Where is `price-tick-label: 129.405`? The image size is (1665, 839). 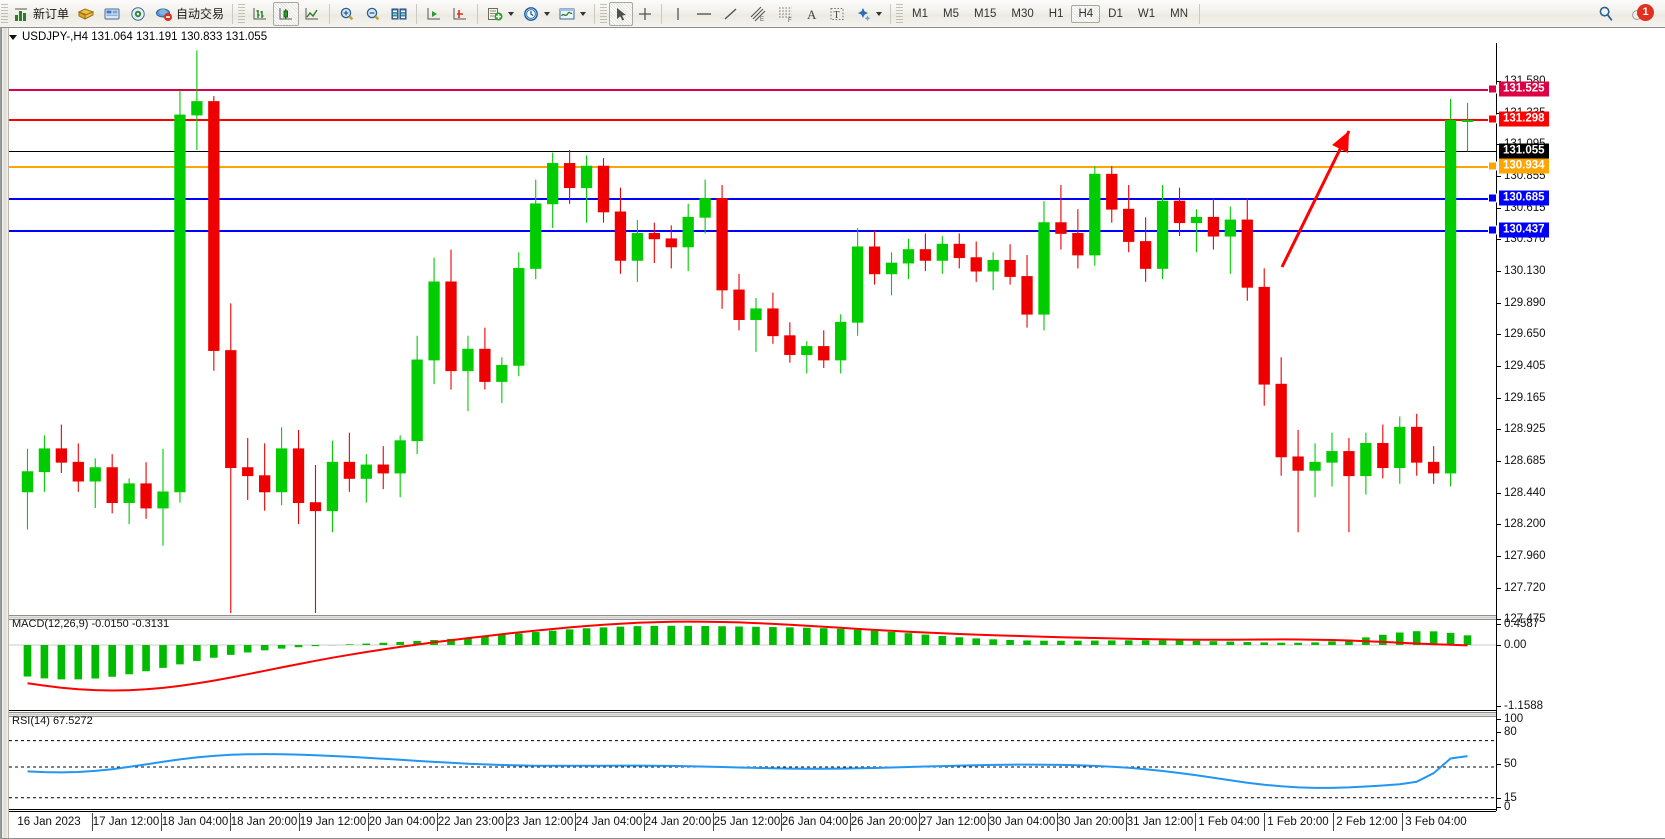
price-tick-label: 129.405 is located at coordinates (1525, 366).